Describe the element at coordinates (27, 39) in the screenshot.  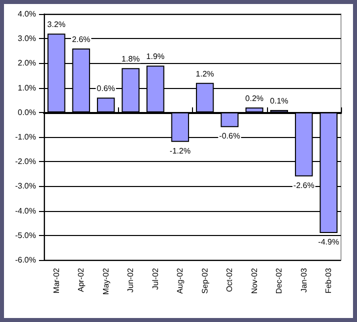
I see `y-tick-label: 3.0%` at that location.